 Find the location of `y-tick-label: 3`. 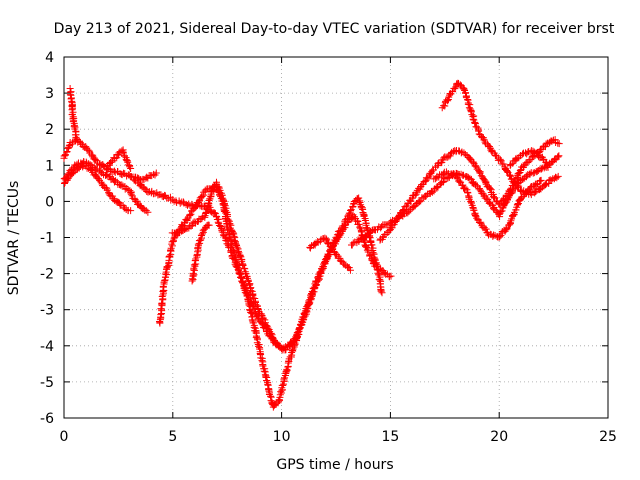

y-tick-label: 3 is located at coordinates (49, 94).